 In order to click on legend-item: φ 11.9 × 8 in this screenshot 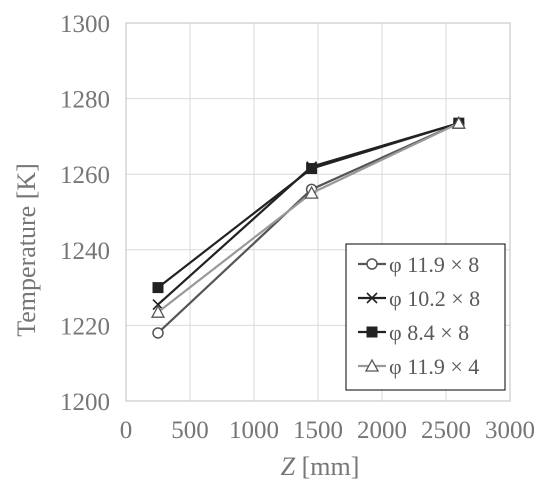, I will do `click(418, 264)`.